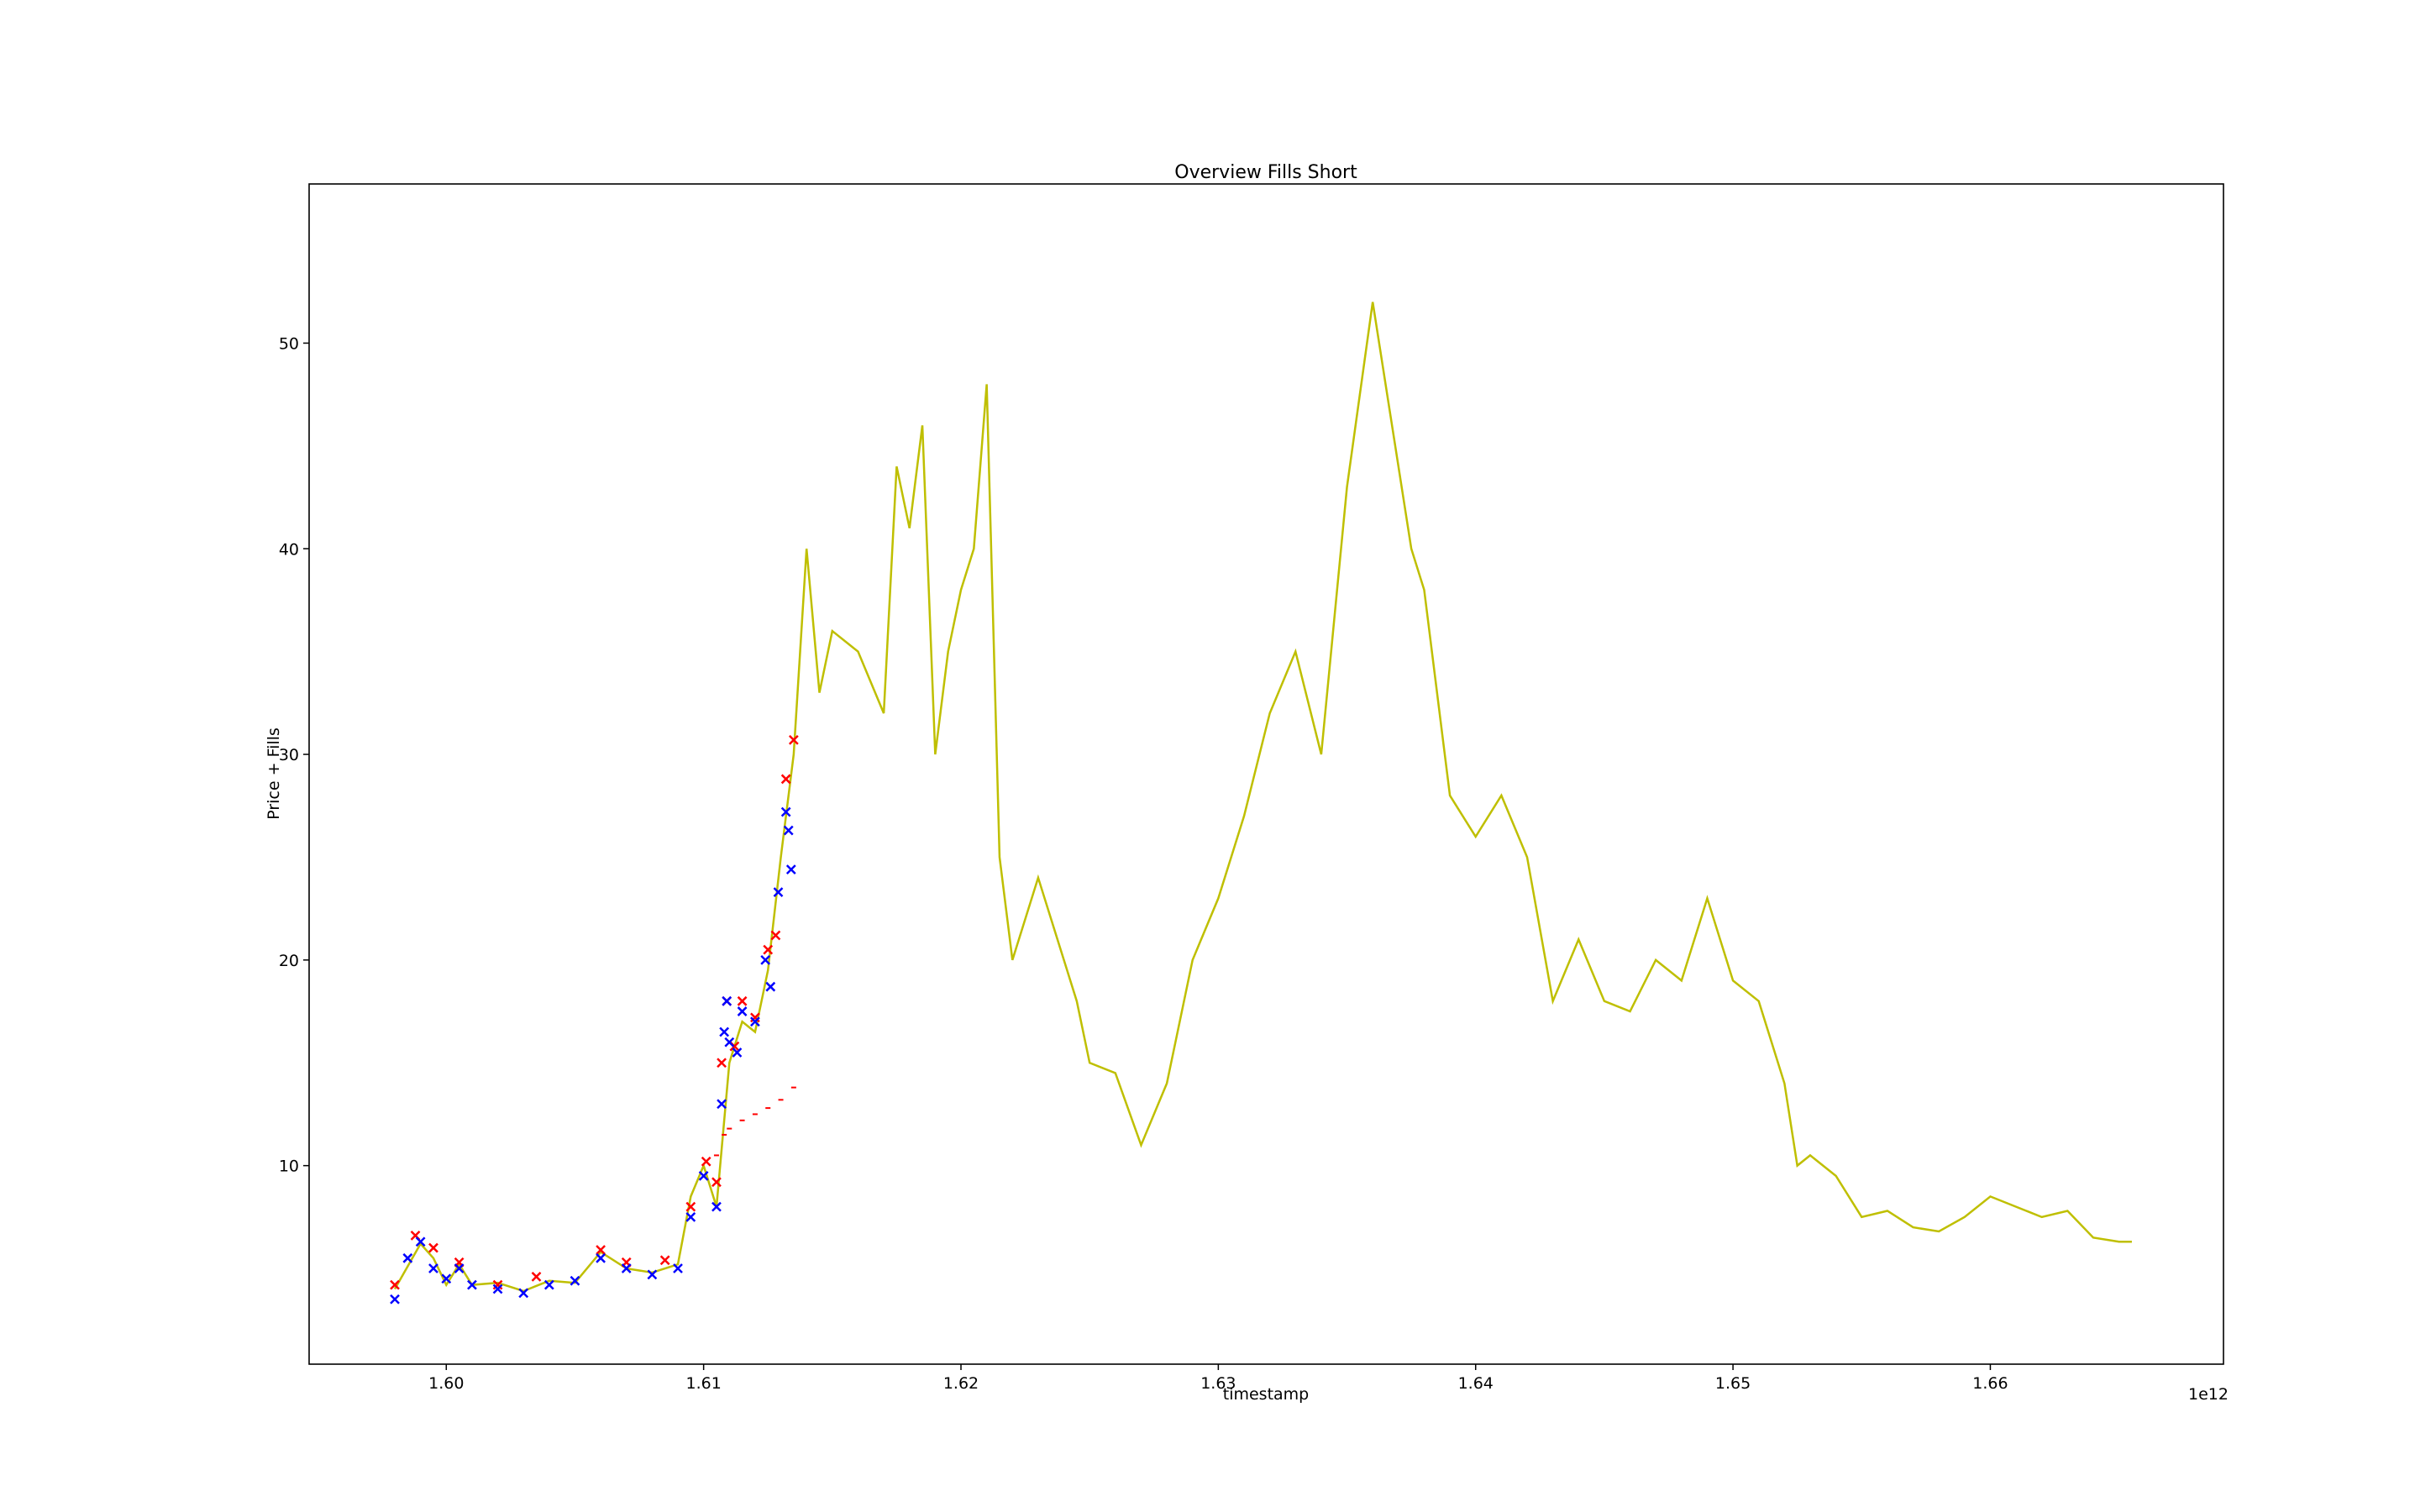  I want to click on x-tick-label: 1.63, so click(1218, 1383).